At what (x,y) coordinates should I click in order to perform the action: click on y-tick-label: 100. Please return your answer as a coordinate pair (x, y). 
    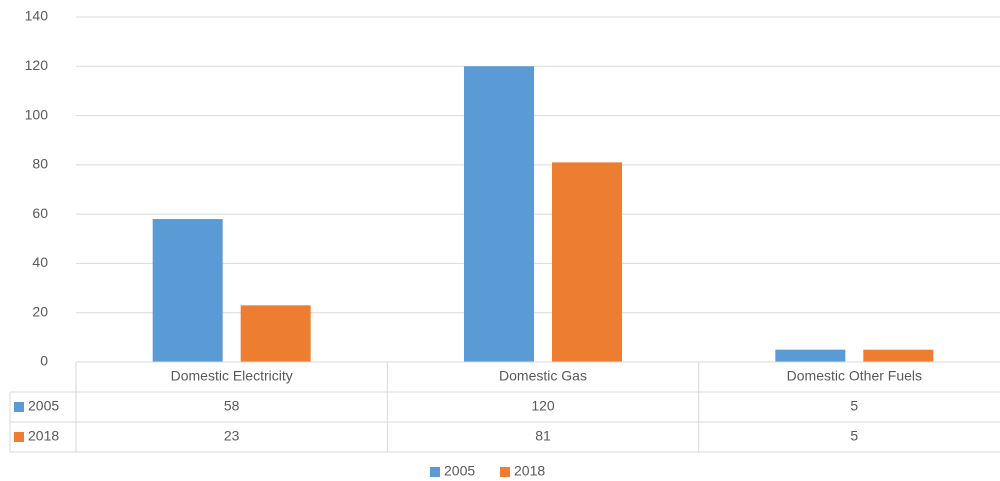
    Looking at the image, I should click on (37, 114).